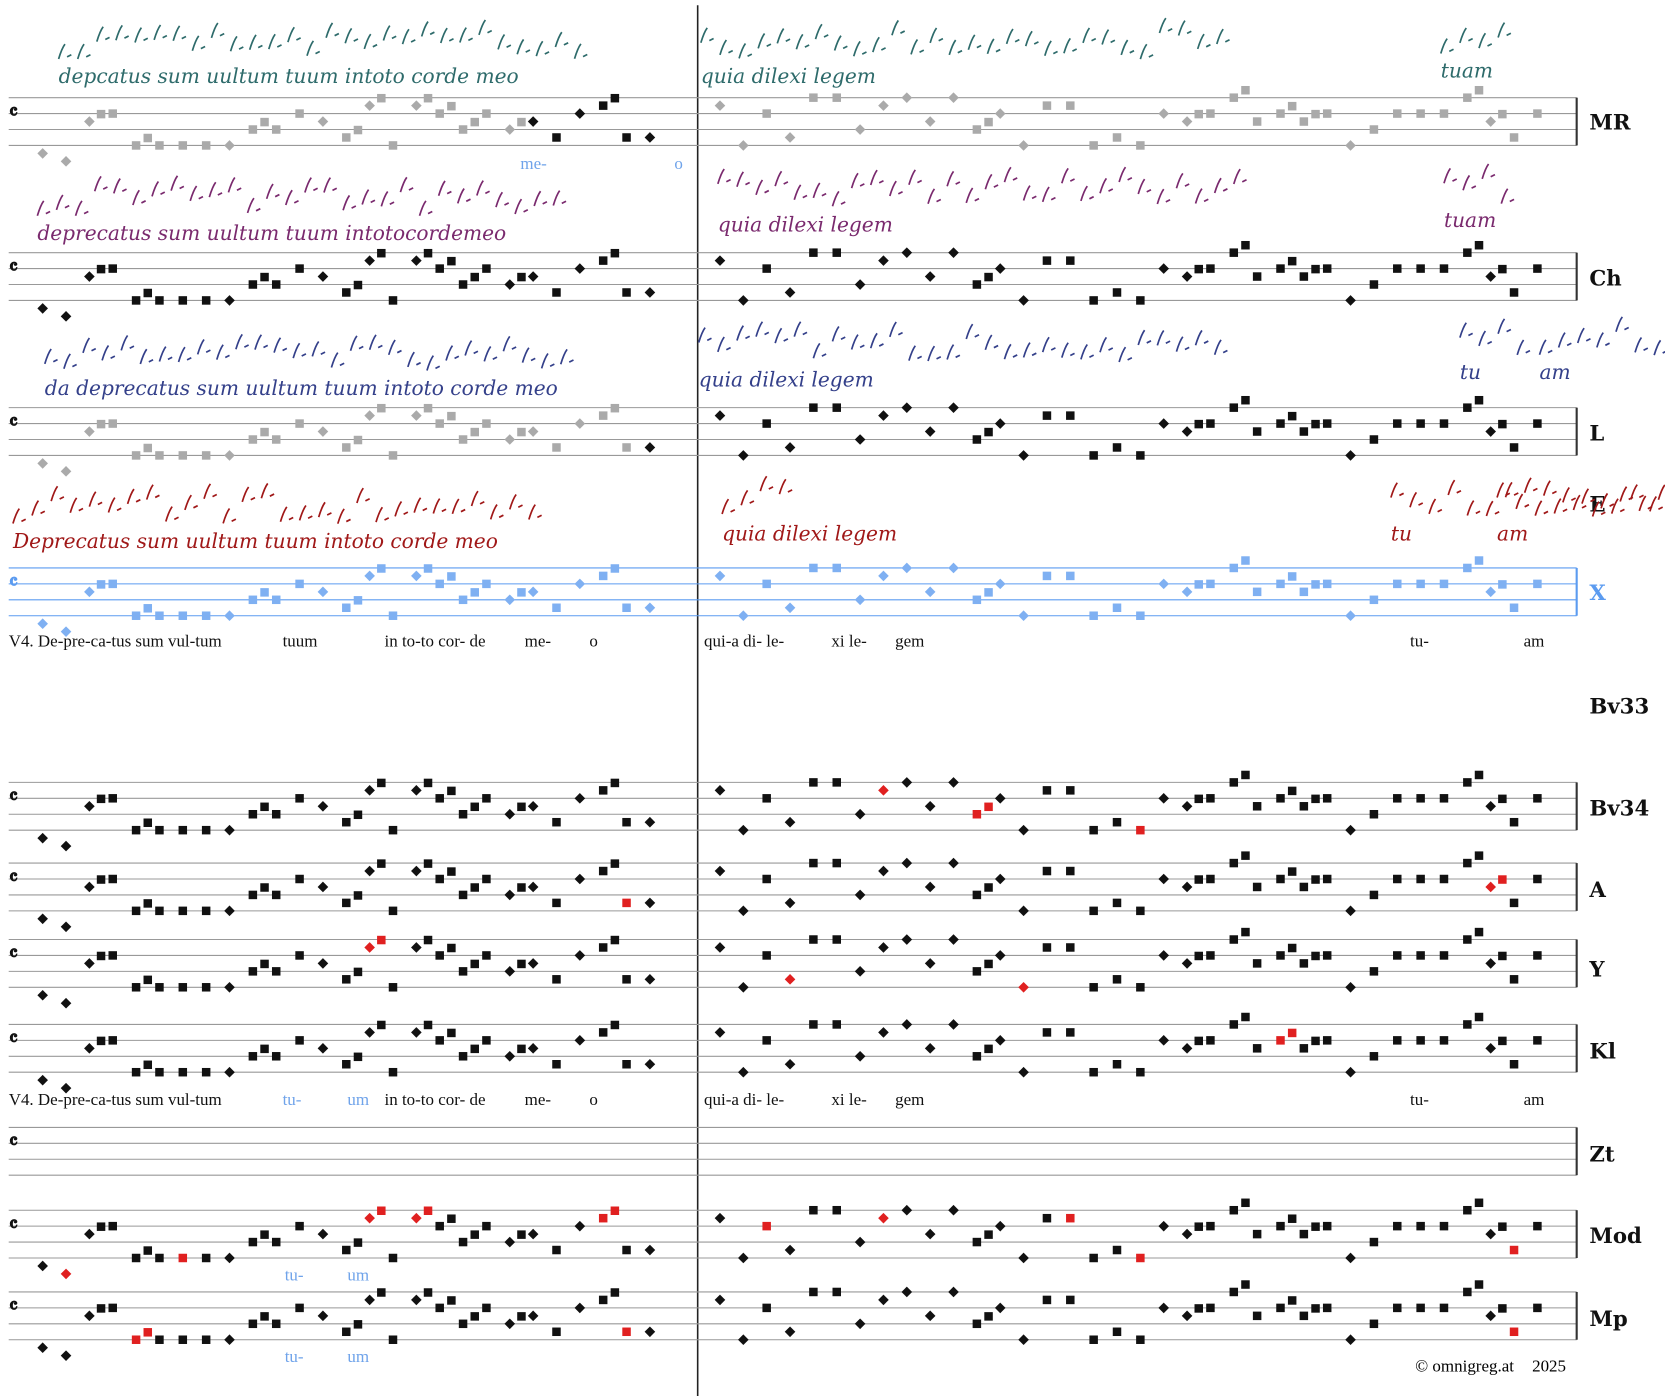 The width and height of the screenshot is (1665, 1396). What do you see at coordinates (1596, 434) in the screenshot?
I see `staff-label: L` at bounding box center [1596, 434].